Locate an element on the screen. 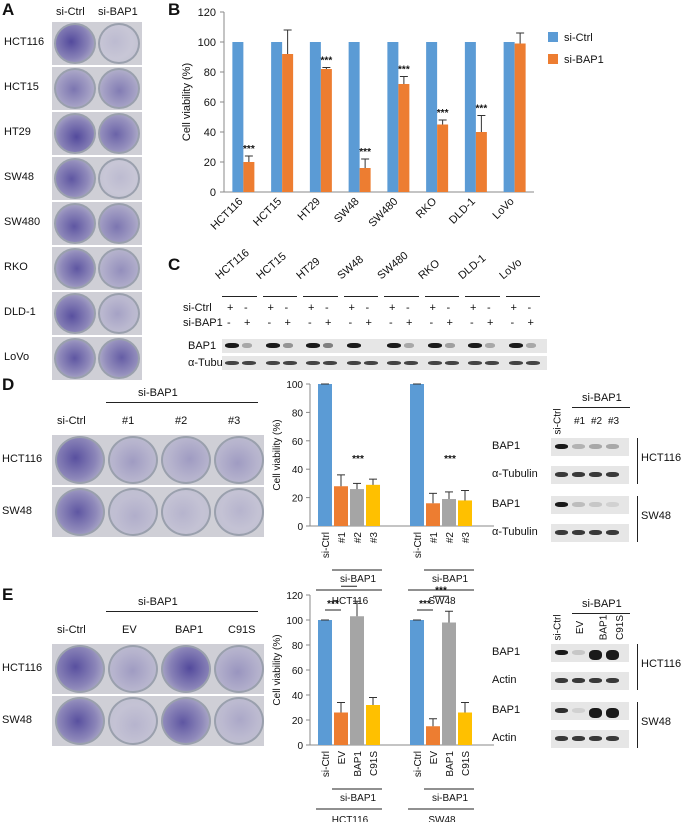 The image size is (685, 822). blot-cell-line-label: HCT15 is located at coordinates (271, 266).